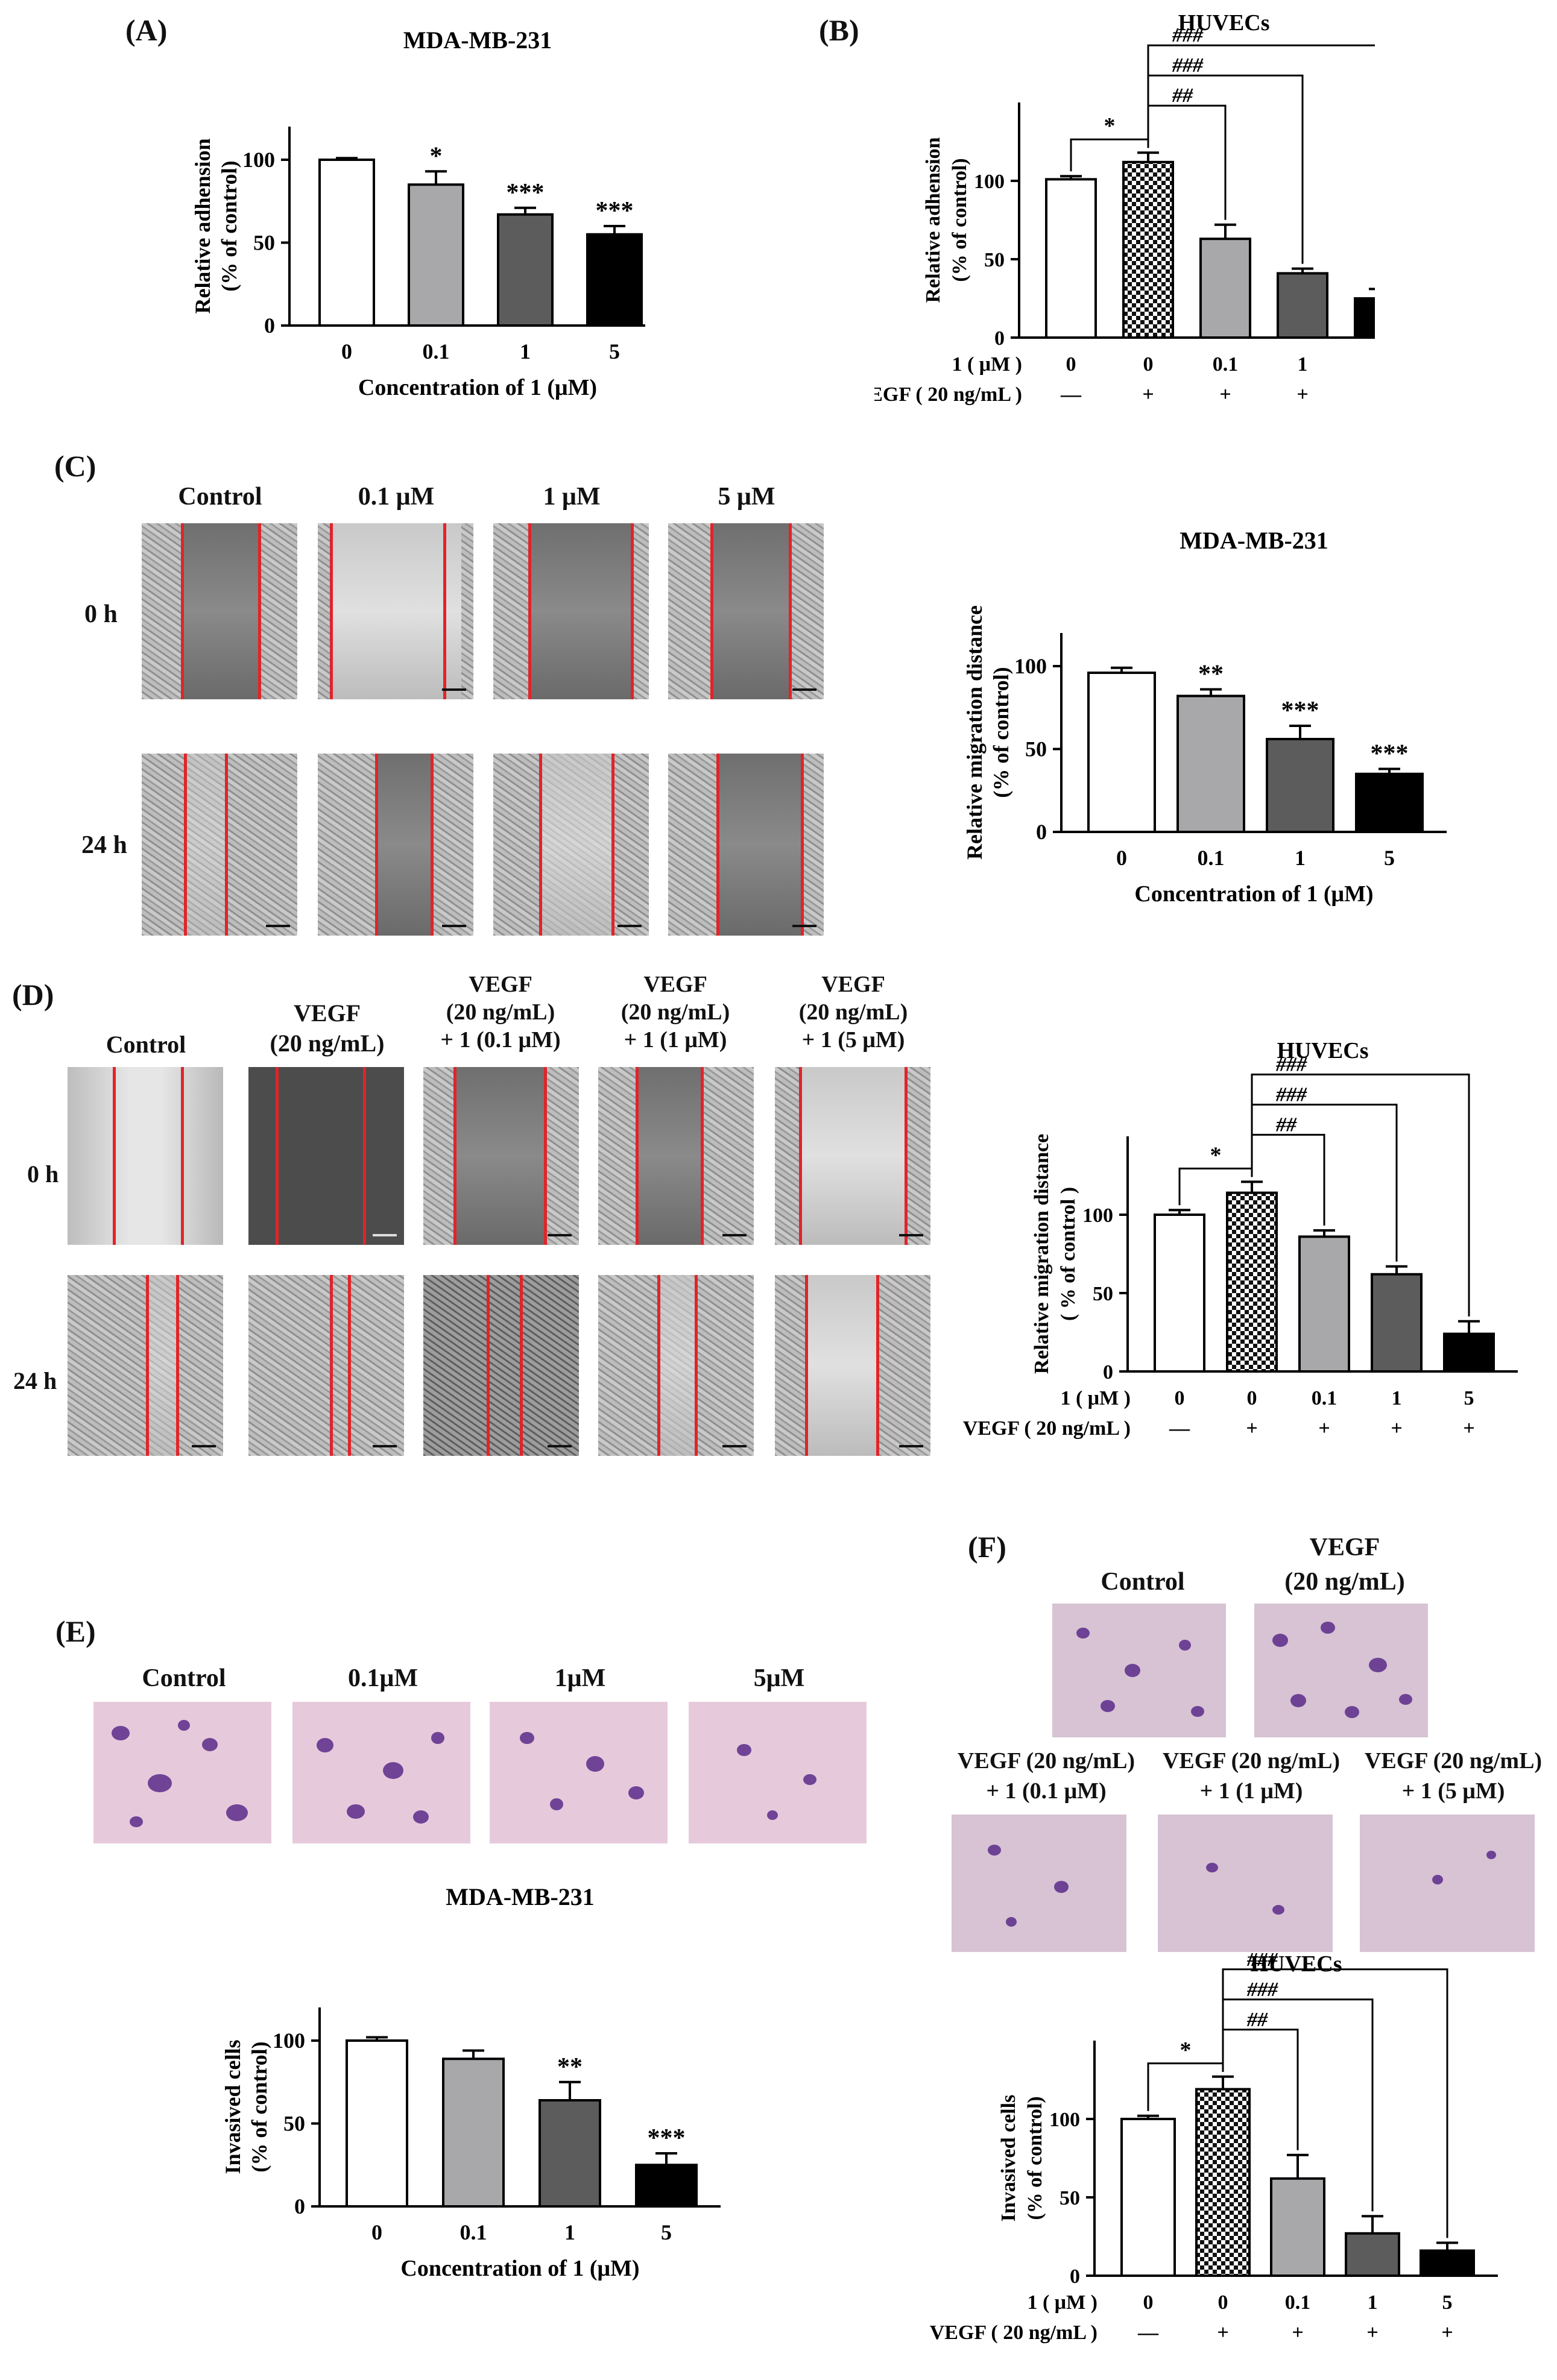  What do you see at coordinates (500, 1040) in the screenshot?
I see `panel-d-col-3-l3: + 1 (0.1 μM)` at bounding box center [500, 1040].